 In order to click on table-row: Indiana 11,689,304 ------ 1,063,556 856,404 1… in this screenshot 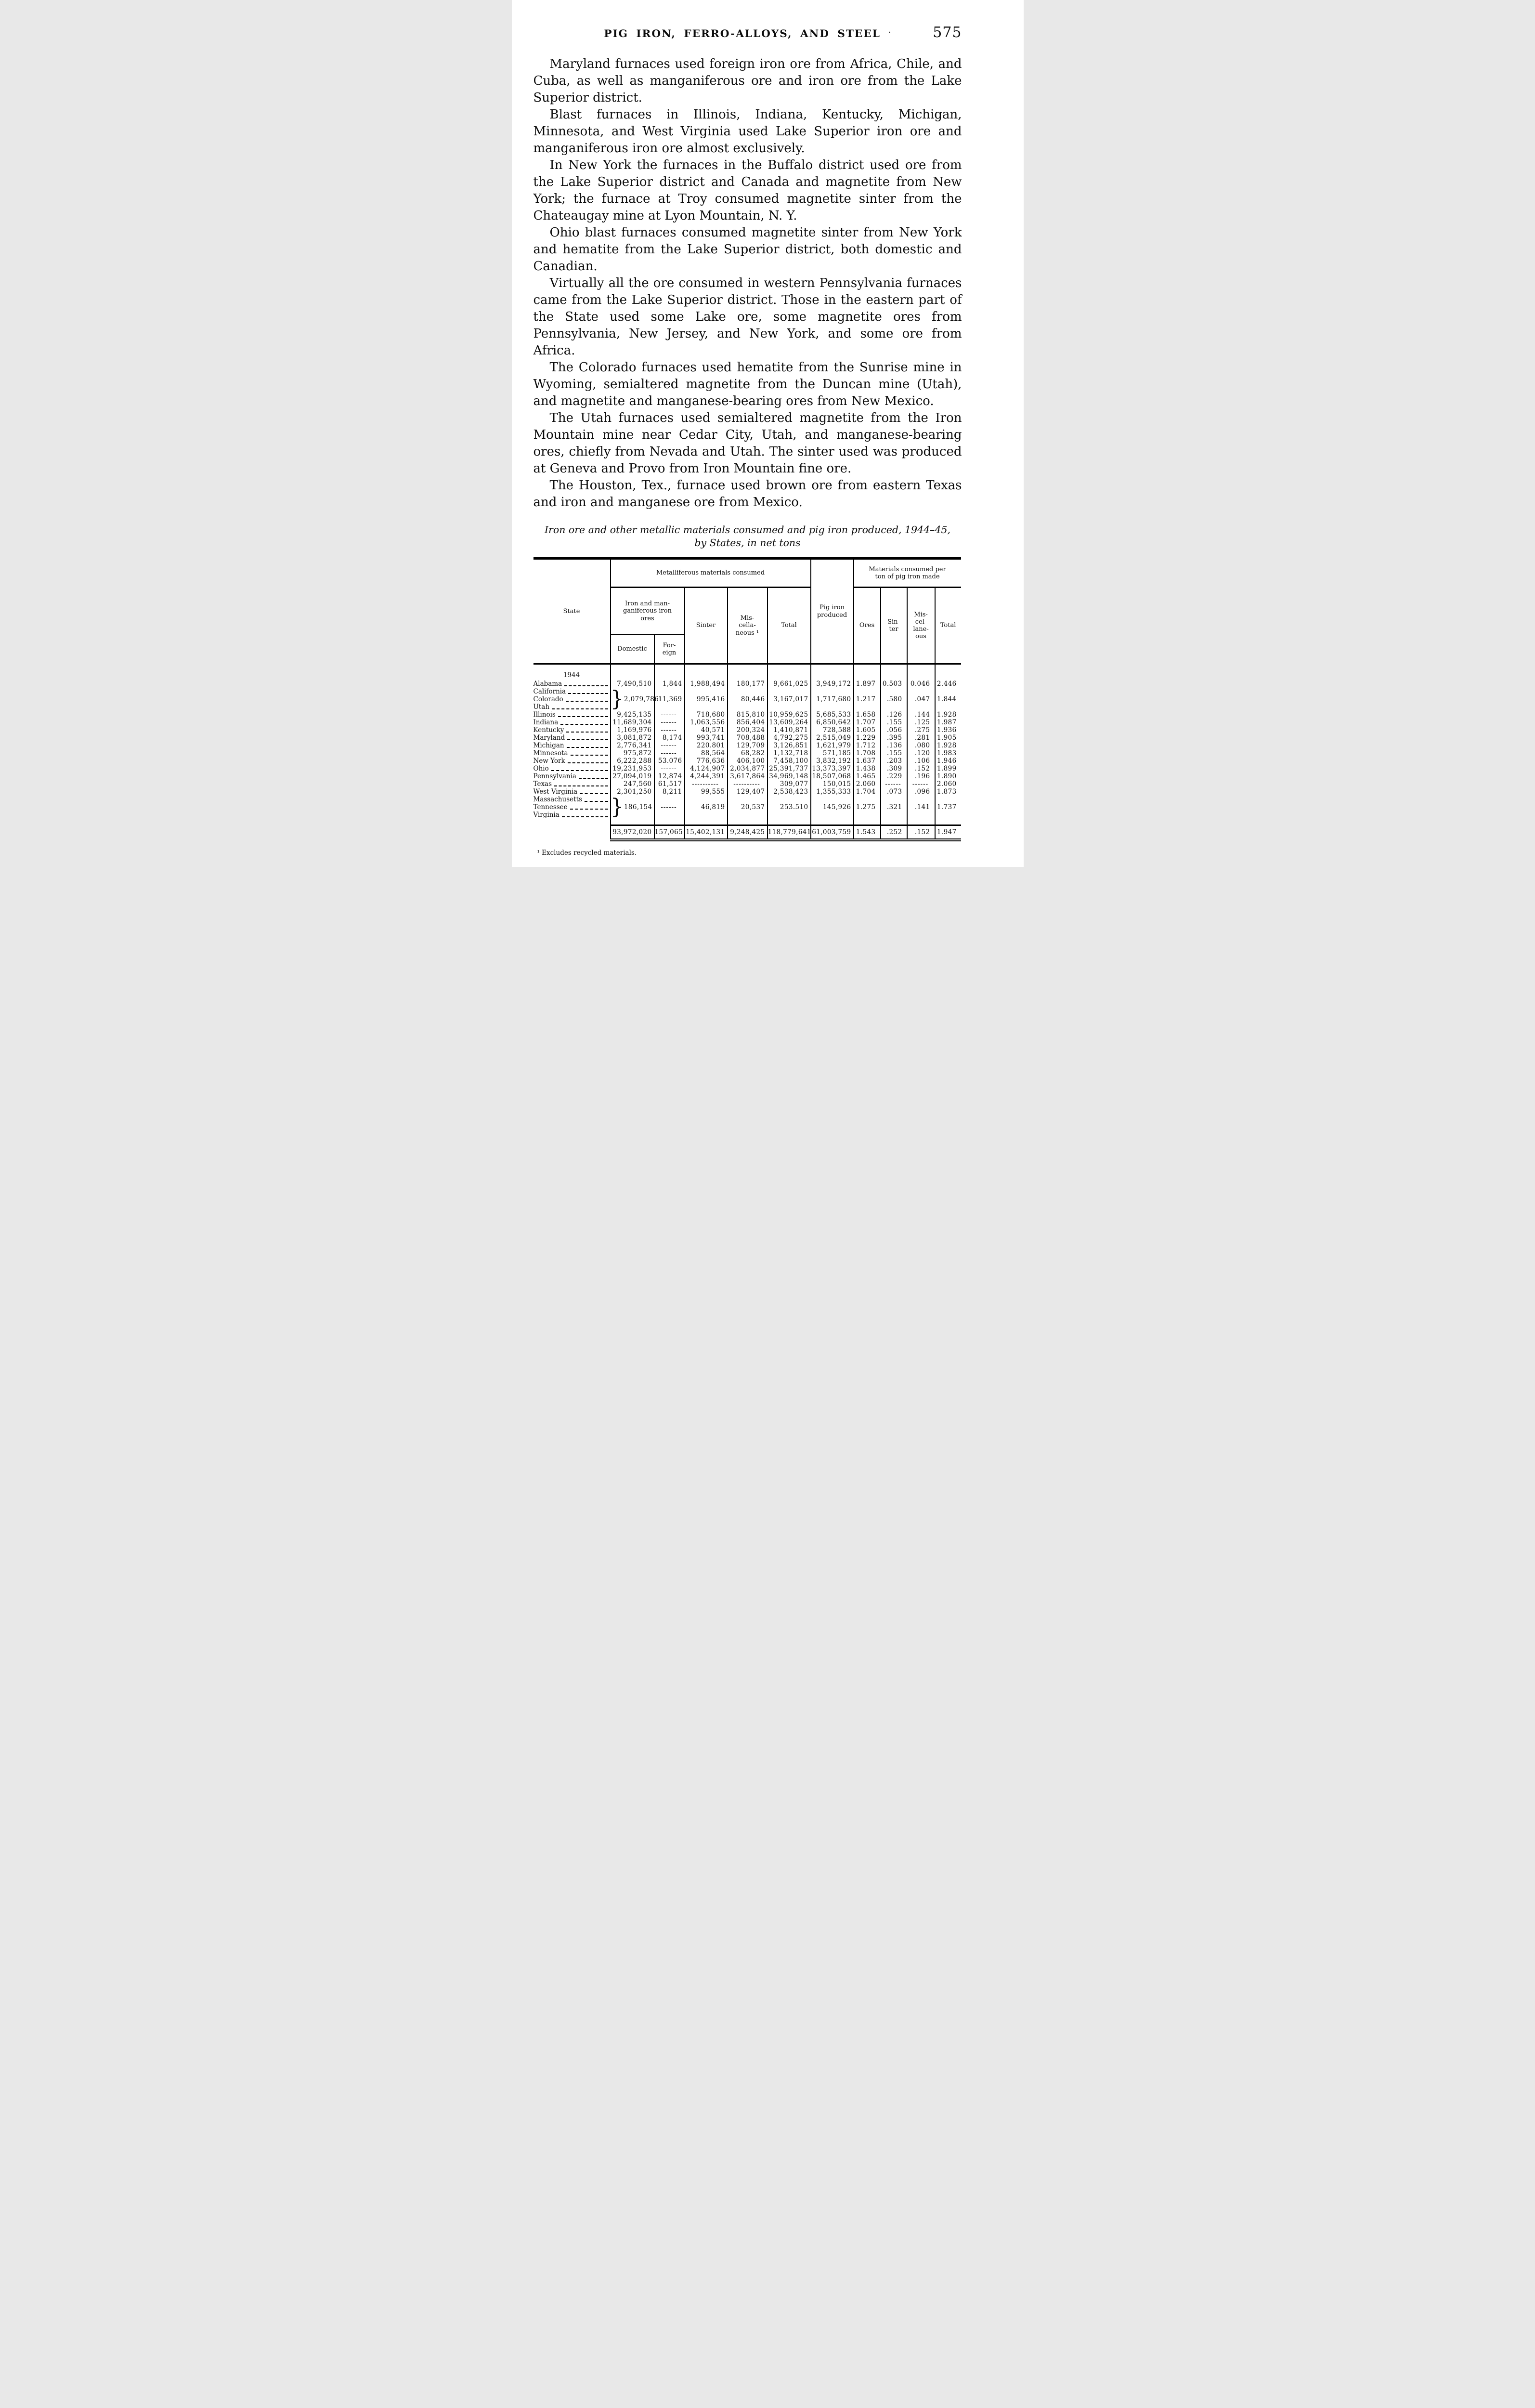, I will do `click(747, 722)`.